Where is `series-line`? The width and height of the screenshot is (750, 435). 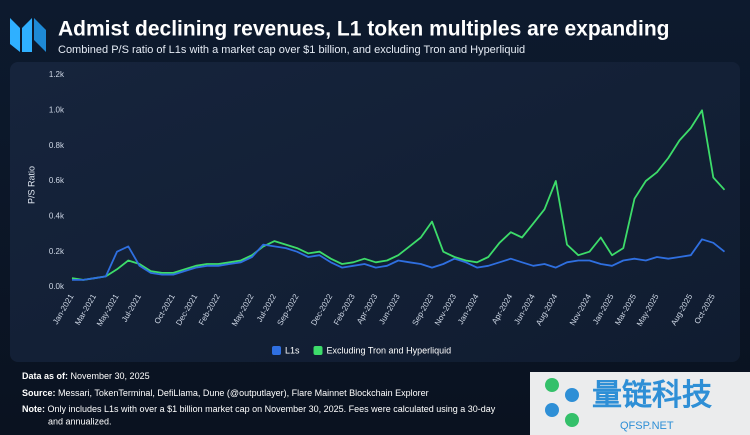 series-line is located at coordinates (399, 259).